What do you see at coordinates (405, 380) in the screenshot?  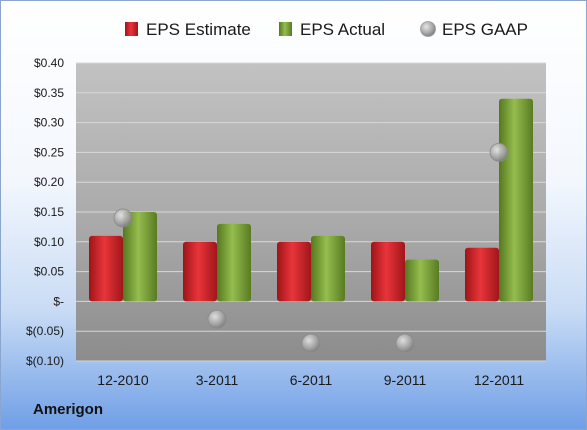 I see `x-tick-label: 9-2011` at bounding box center [405, 380].